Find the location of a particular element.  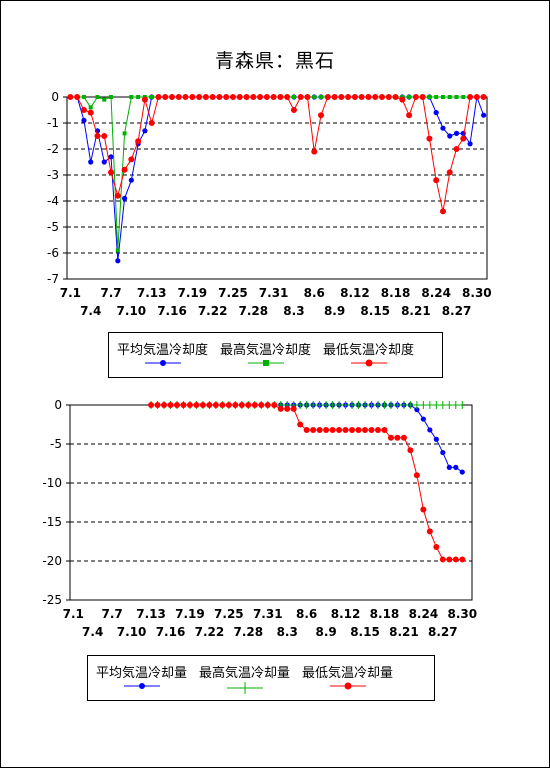

legend-item-max: 最高気温冷却度 is located at coordinates (265, 353).